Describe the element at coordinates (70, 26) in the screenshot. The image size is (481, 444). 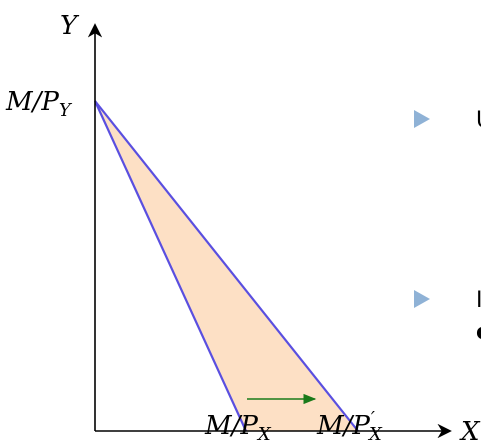
I see `y-axis-label: Y` at that location.